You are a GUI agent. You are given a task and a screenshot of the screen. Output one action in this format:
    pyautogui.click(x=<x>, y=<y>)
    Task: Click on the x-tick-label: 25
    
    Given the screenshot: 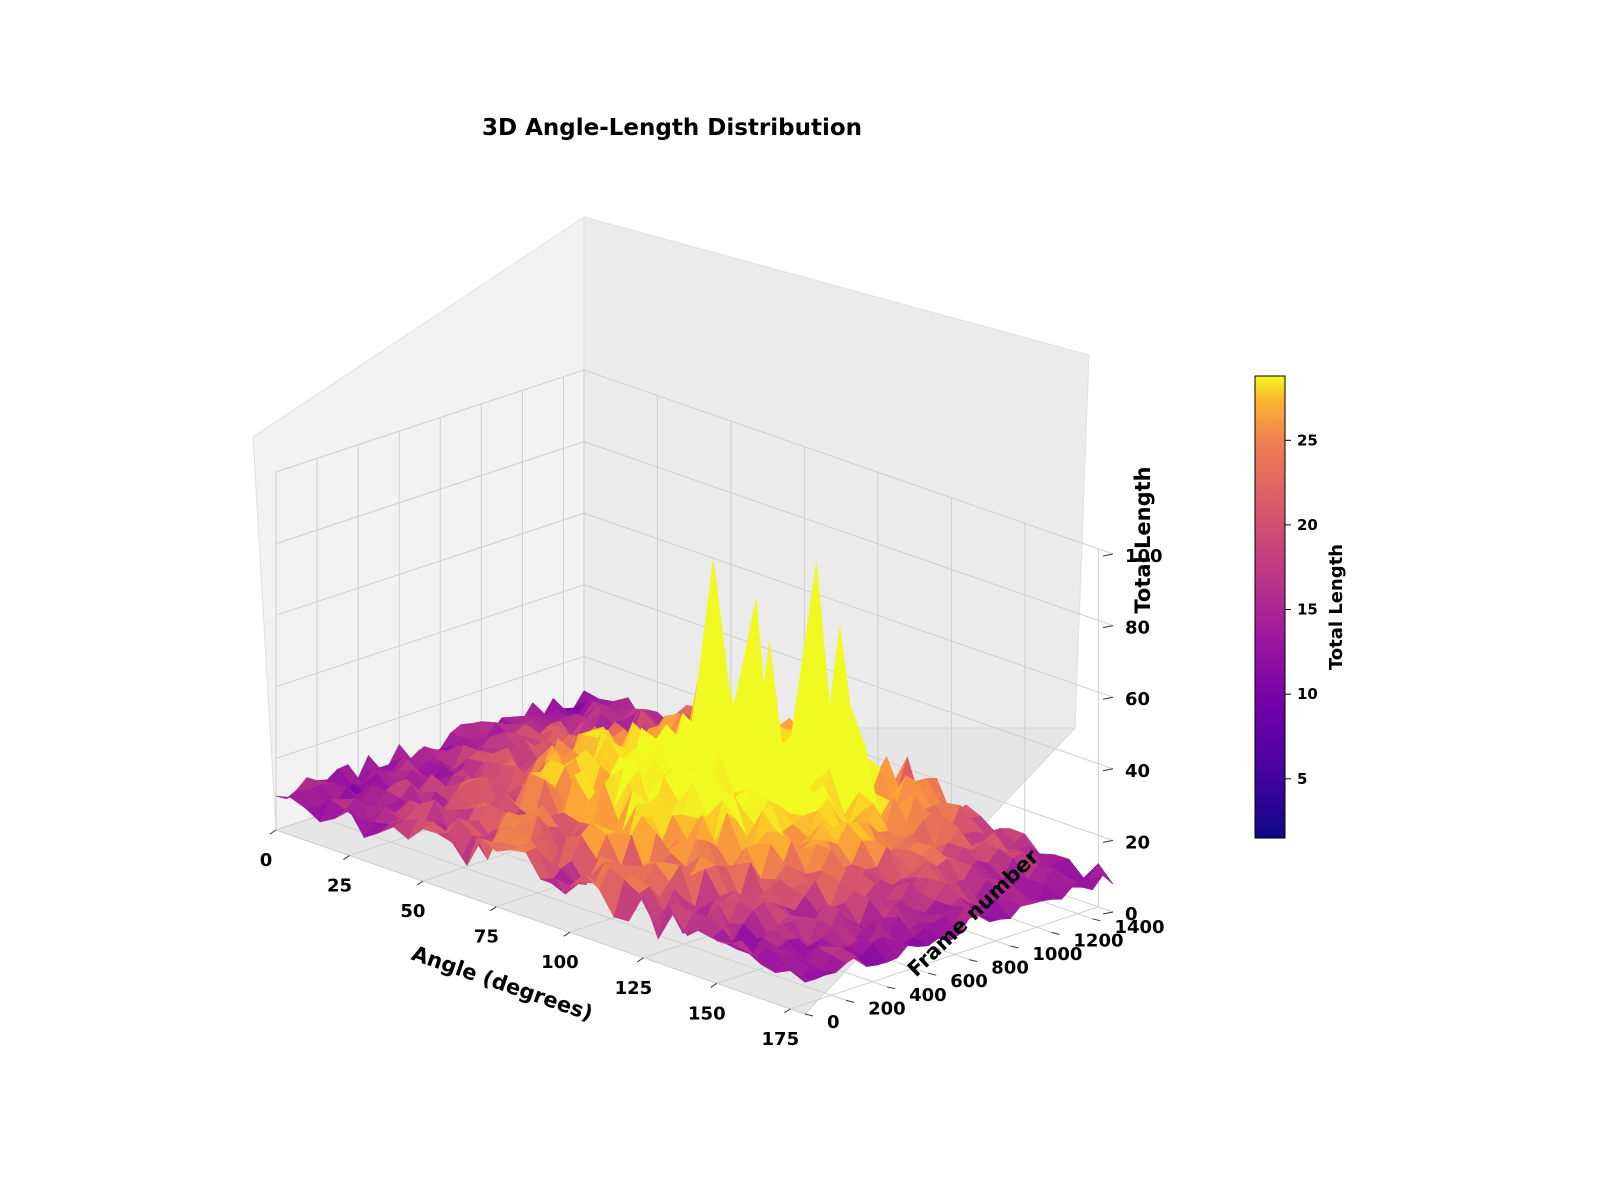 What is the action you would take?
    pyautogui.click(x=339, y=886)
    